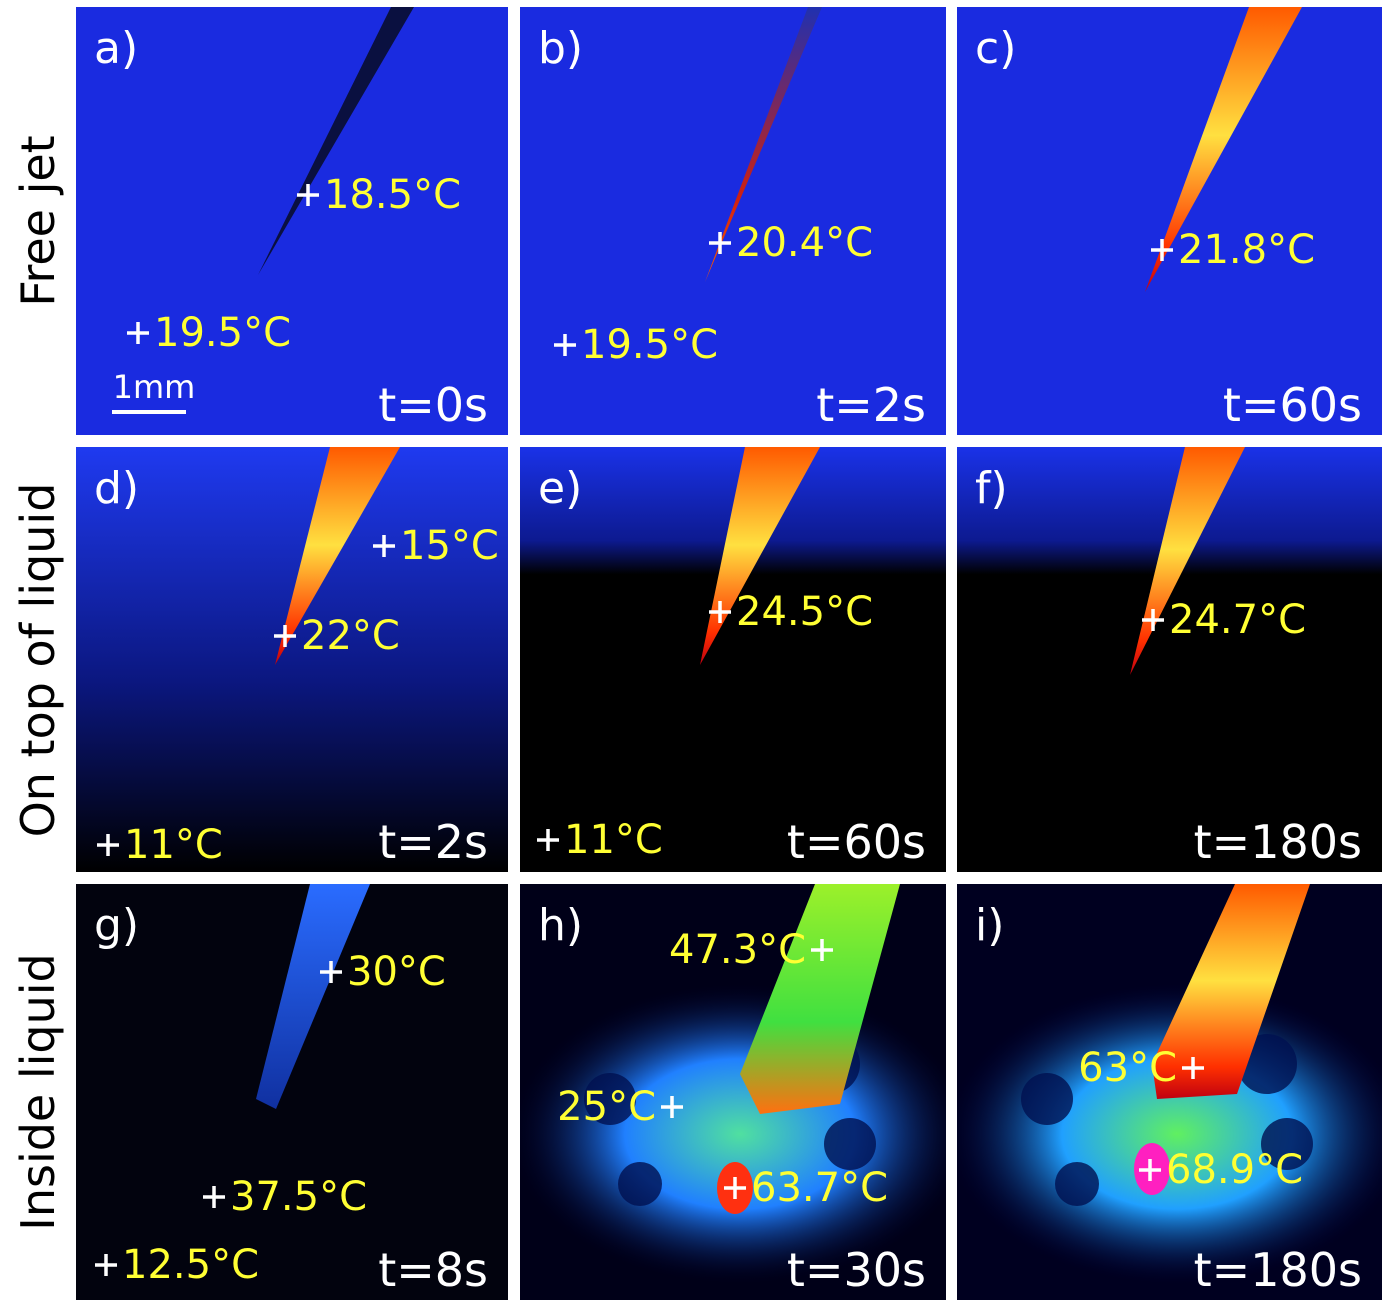  What do you see at coordinates (991, 488) in the screenshot?
I see `panel-letter: f)` at bounding box center [991, 488].